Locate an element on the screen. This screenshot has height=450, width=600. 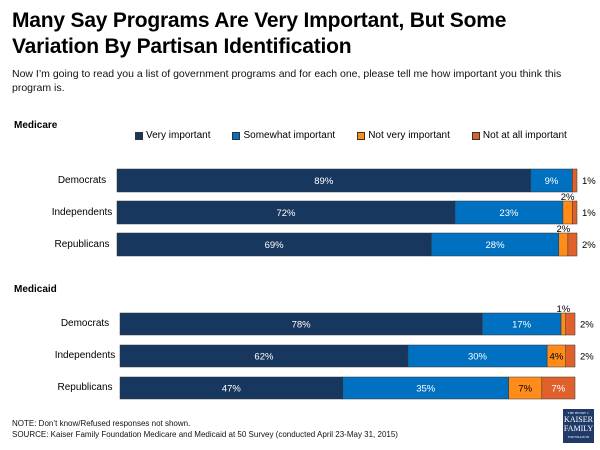
data-label: 62% is located at coordinates (264, 357).